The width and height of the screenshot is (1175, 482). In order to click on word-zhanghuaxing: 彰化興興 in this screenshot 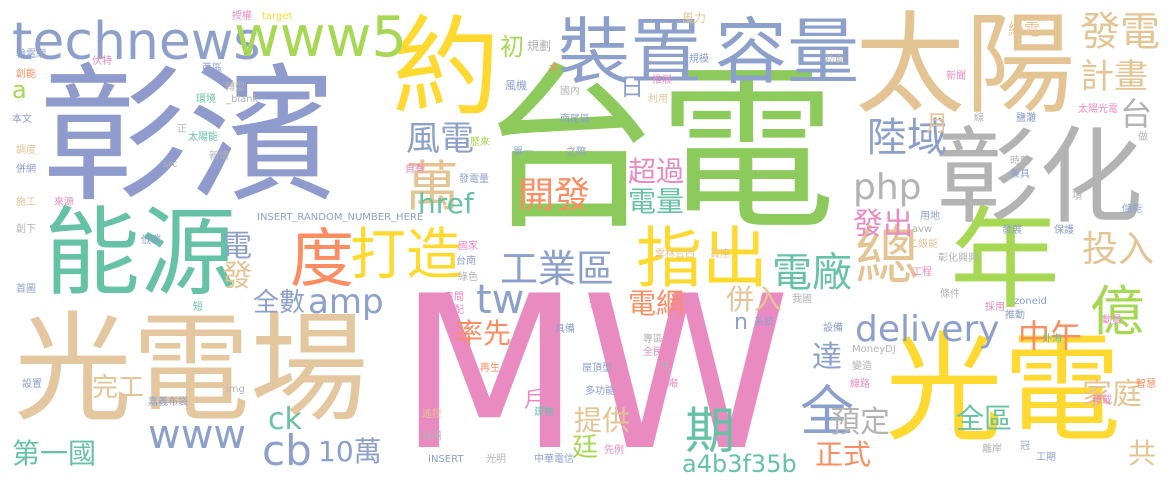, I will do `click(958, 258)`.